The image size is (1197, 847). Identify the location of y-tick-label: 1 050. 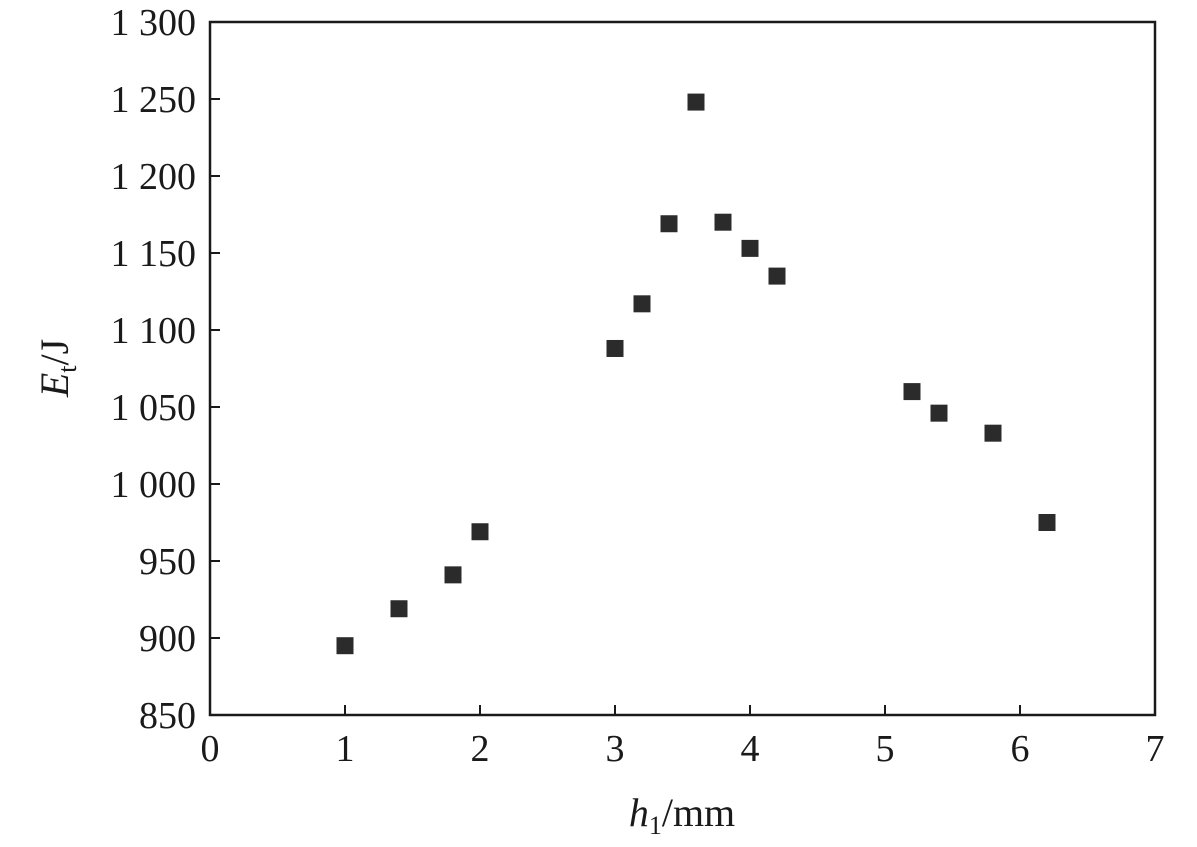
(154, 408).